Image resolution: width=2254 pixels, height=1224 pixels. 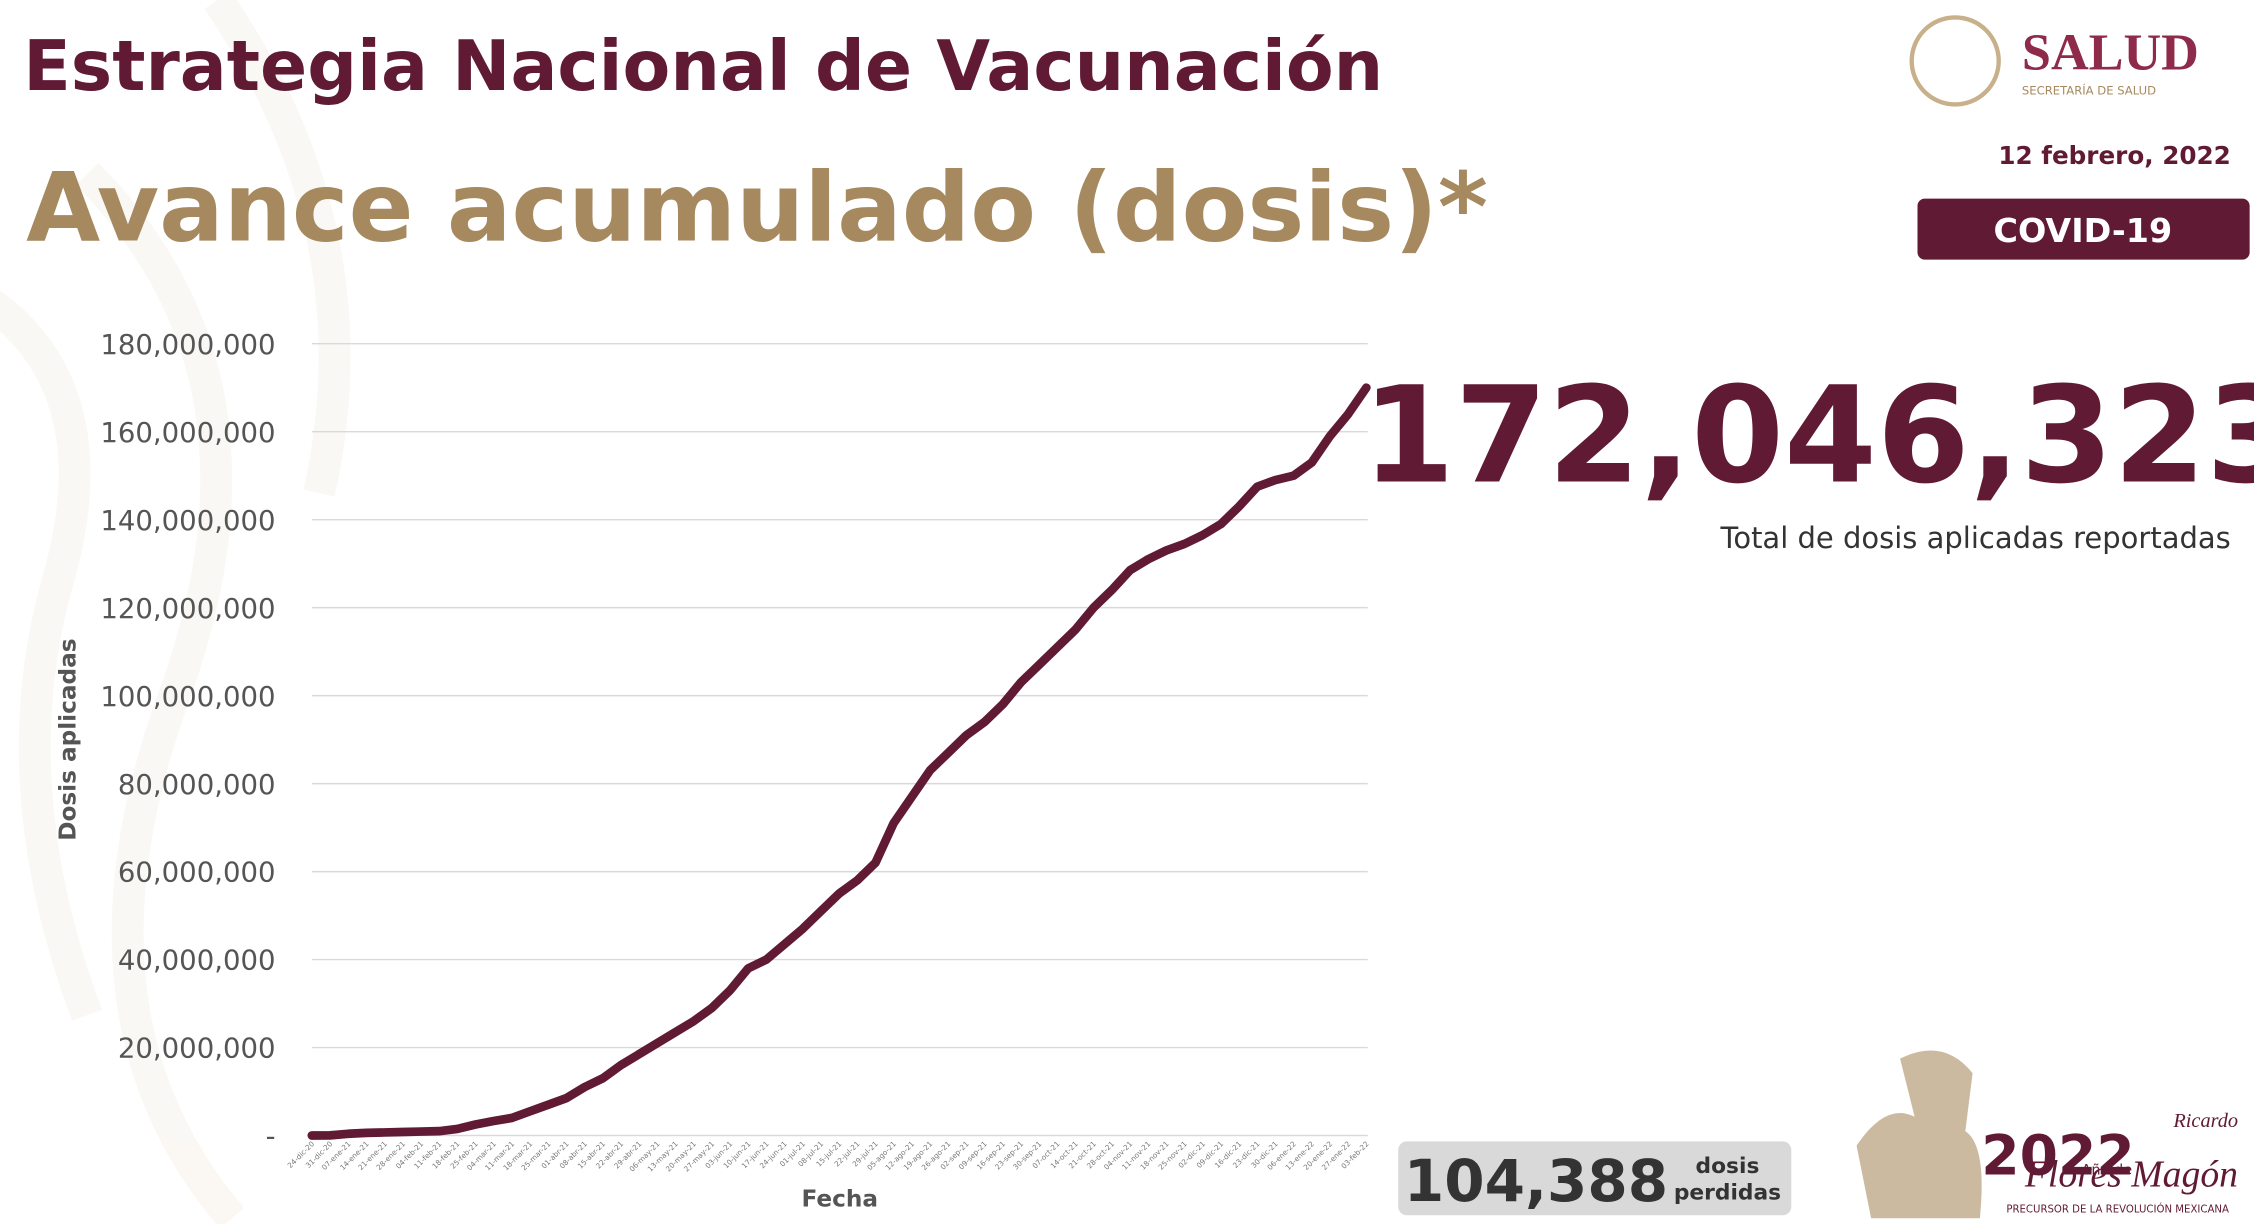 What do you see at coordinates (1728, 1166) in the screenshot?
I see `lost-label: dosis` at bounding box center [1728, 1166].